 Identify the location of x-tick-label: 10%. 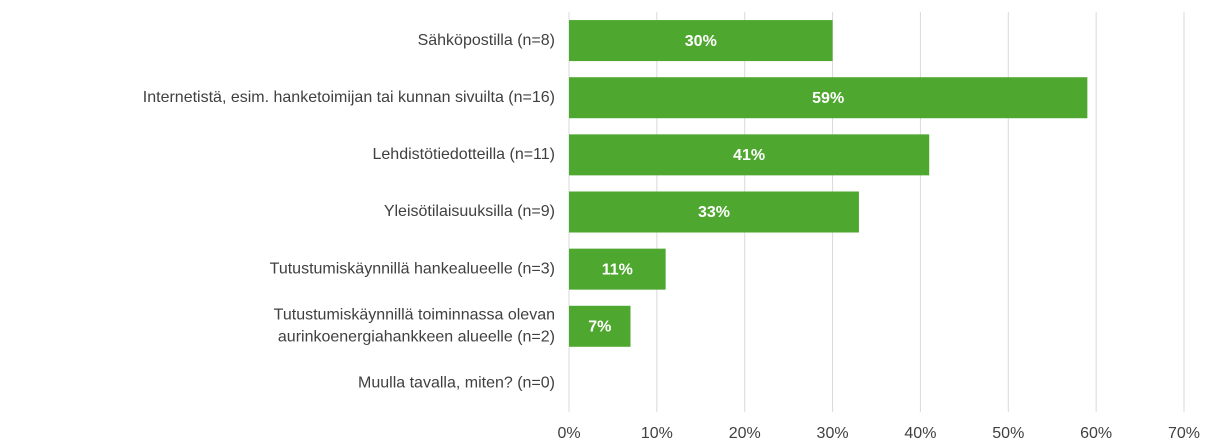
(657, 433).